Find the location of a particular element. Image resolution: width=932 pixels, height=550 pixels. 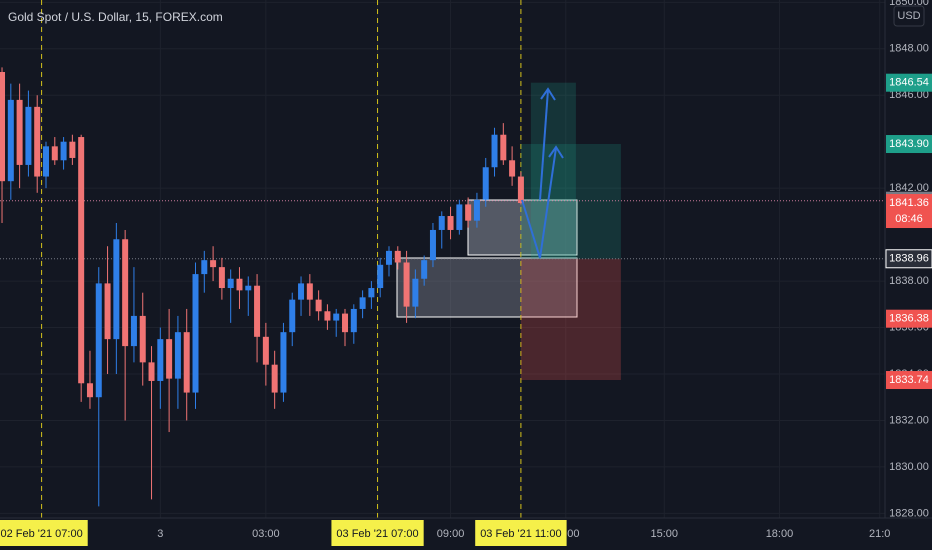

arrows is located at coordinates (542, 173).